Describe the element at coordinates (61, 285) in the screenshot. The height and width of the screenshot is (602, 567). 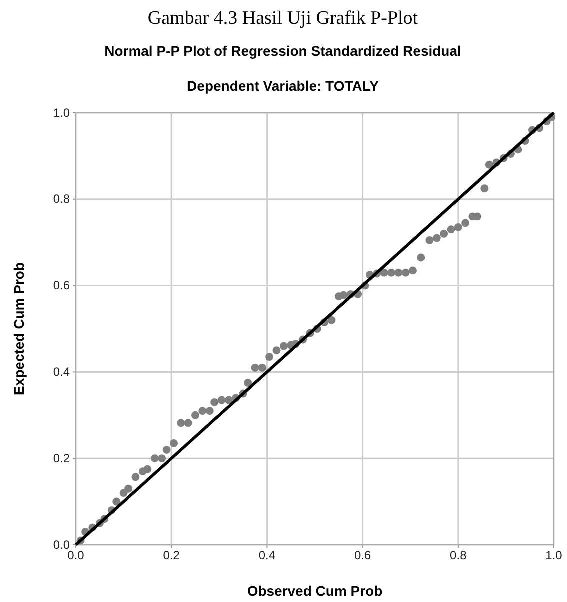
I see `y-tick-label: 0.6` at that location.